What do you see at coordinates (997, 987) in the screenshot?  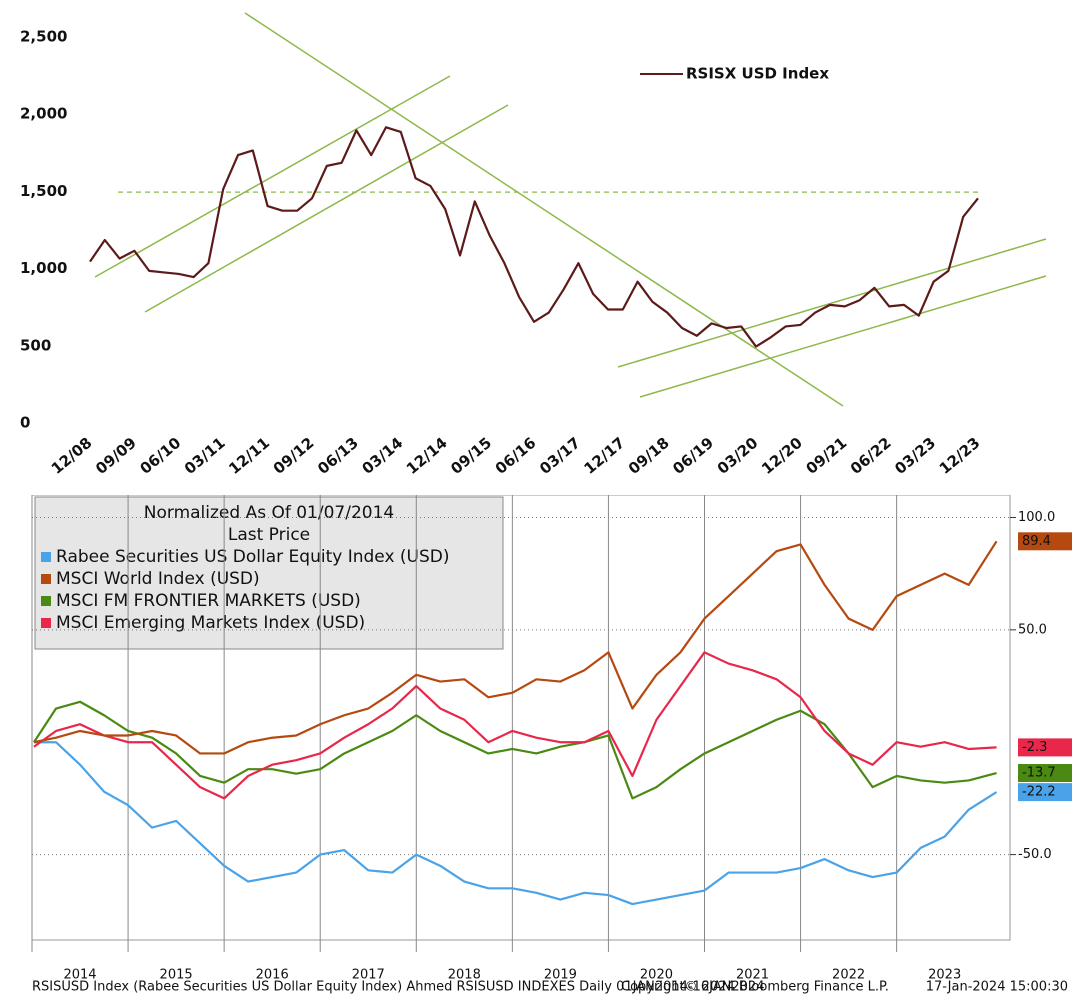 I see `footer-right: 17-Jan-2024 15:00:30` at bounding box center [997, 987].